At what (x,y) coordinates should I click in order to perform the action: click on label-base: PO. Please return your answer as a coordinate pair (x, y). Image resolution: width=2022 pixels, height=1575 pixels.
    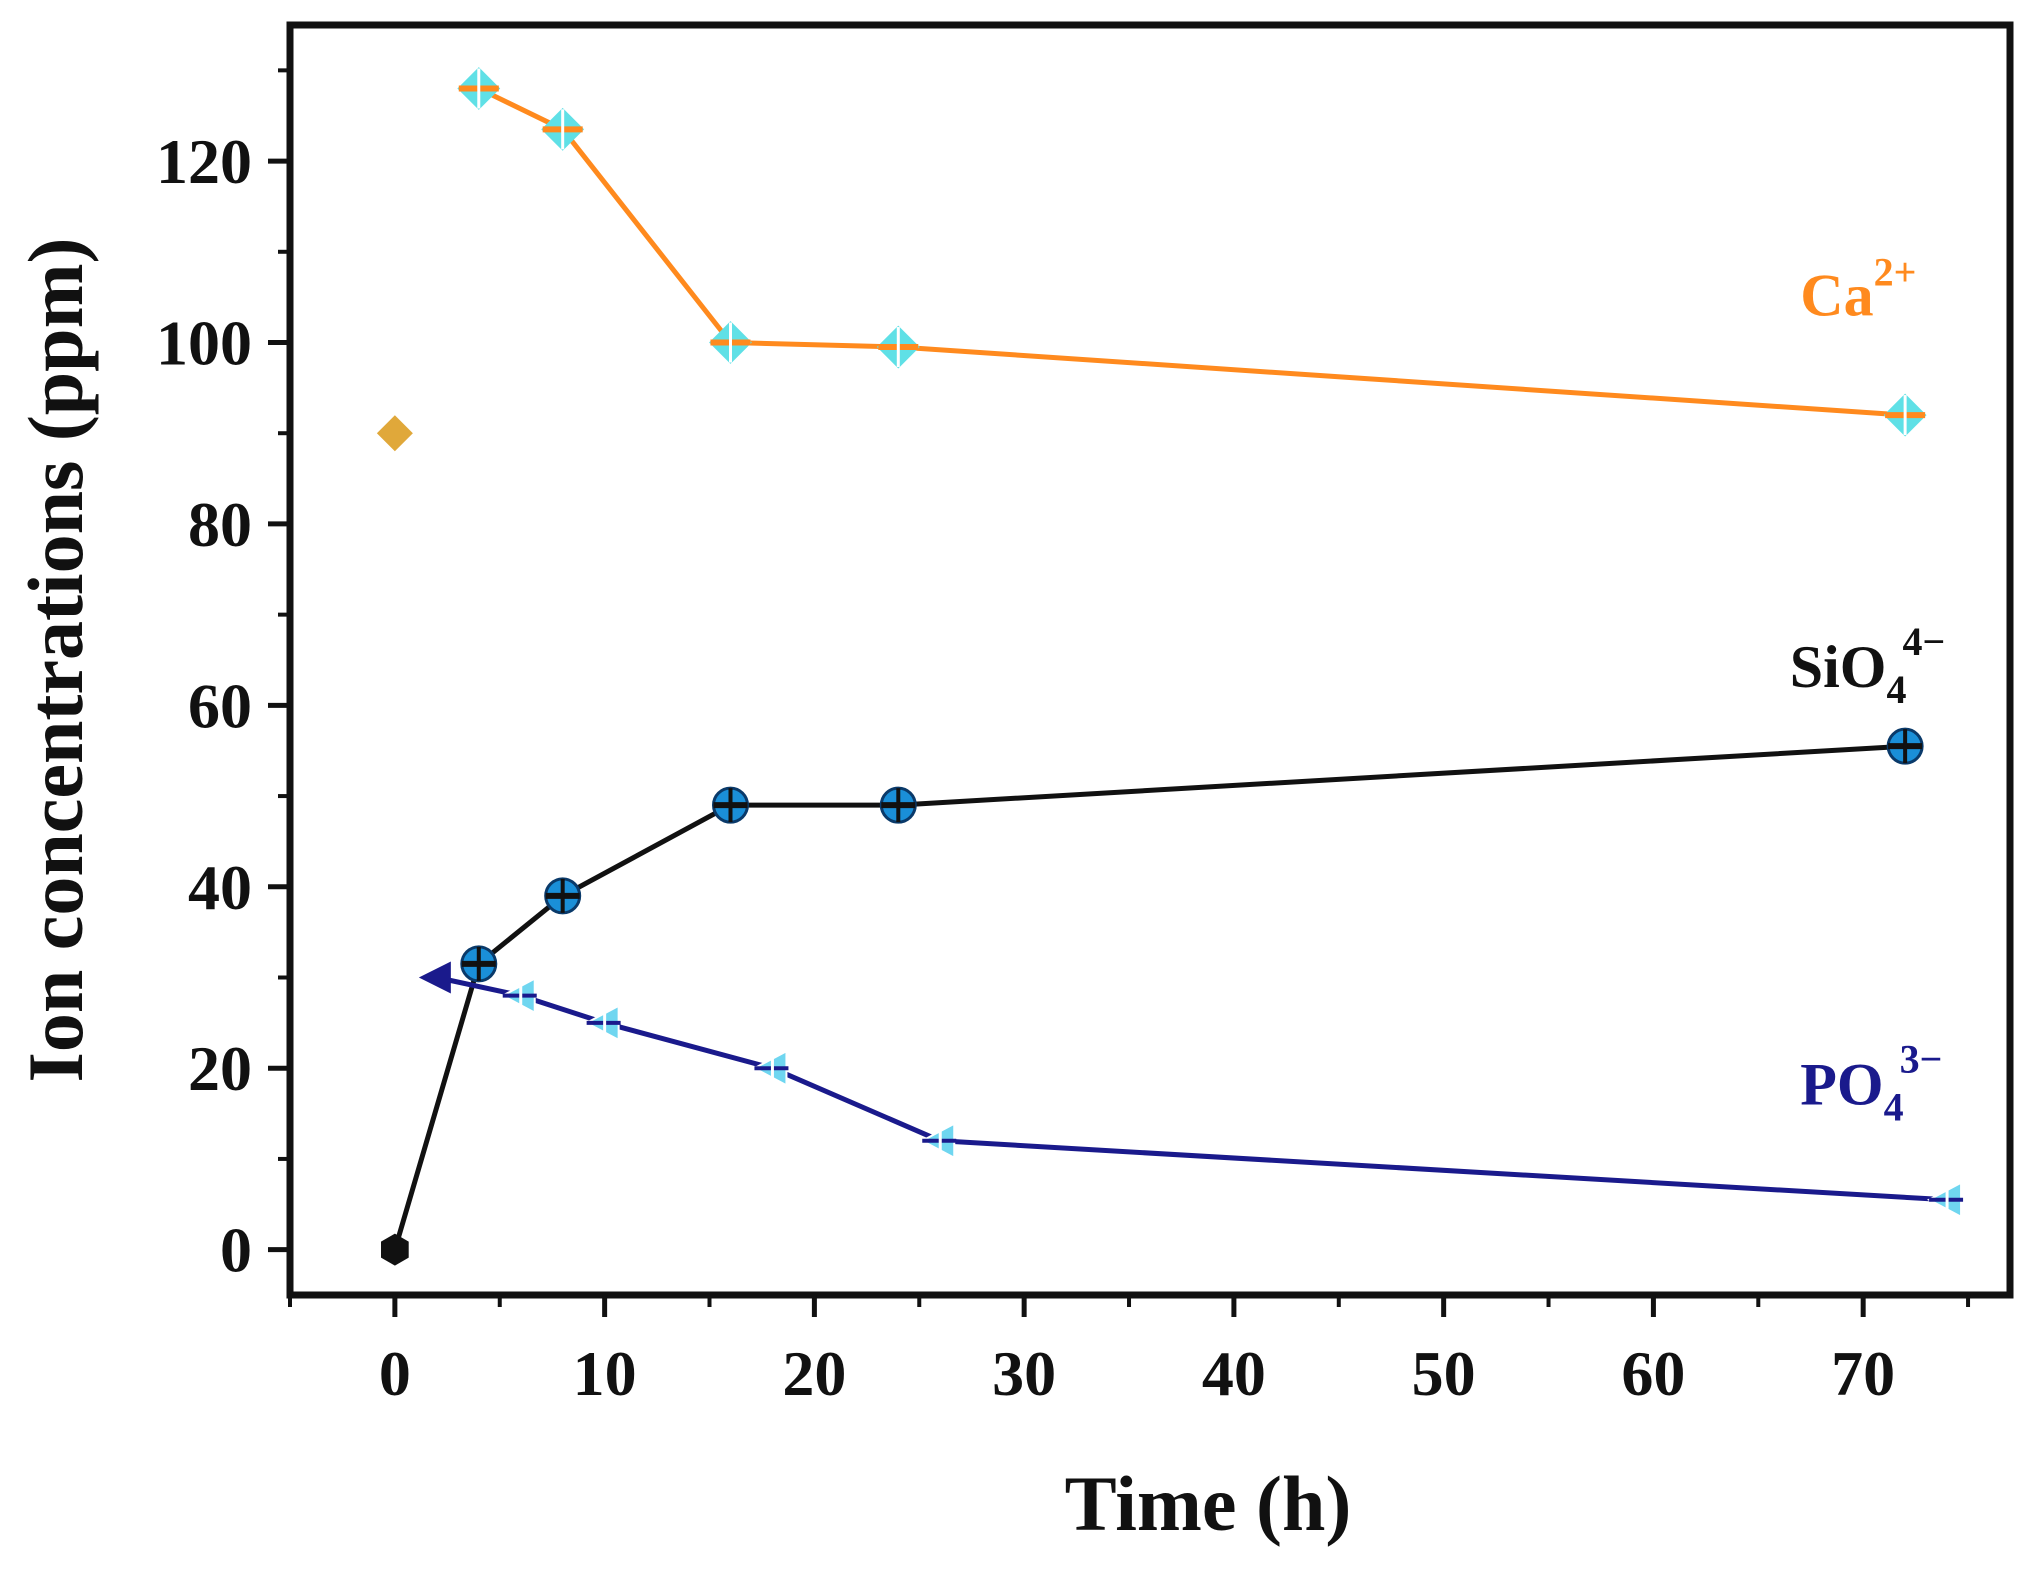
    Looking at the image, I should click on (1841, 1085).